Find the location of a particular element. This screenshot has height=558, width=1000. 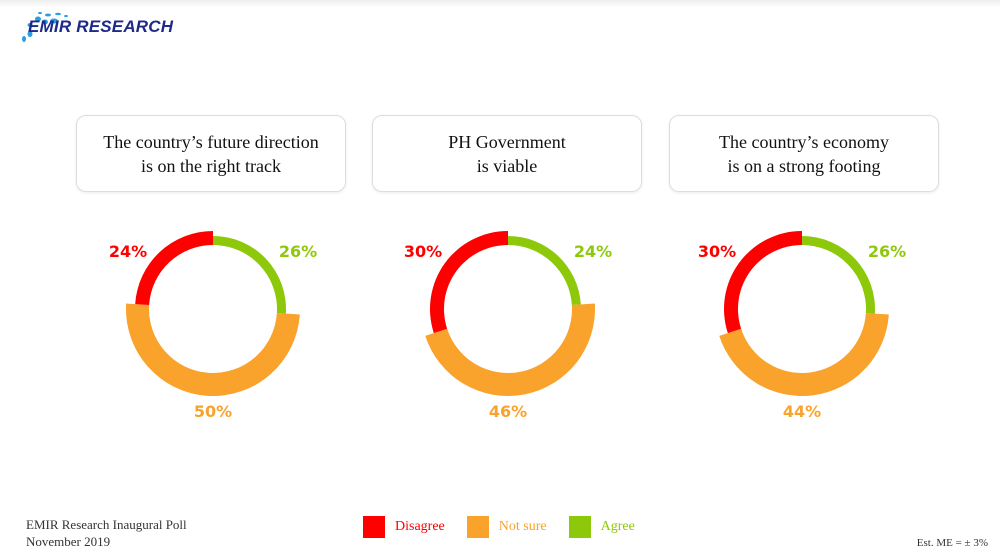

question-line: is viable is located at coordinates (507, 165).